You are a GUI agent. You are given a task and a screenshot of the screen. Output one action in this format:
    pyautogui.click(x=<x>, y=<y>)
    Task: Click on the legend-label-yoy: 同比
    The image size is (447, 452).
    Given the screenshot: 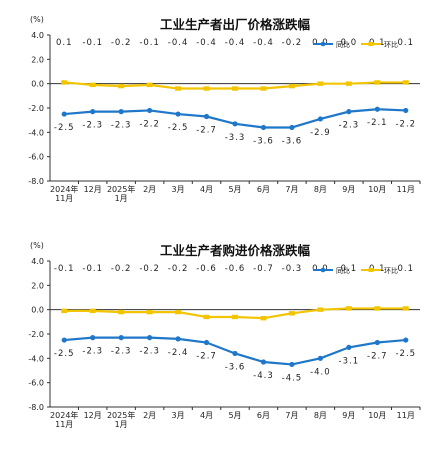 What is the action you would take?
    pyautogui.click(x=343, y=44)
    